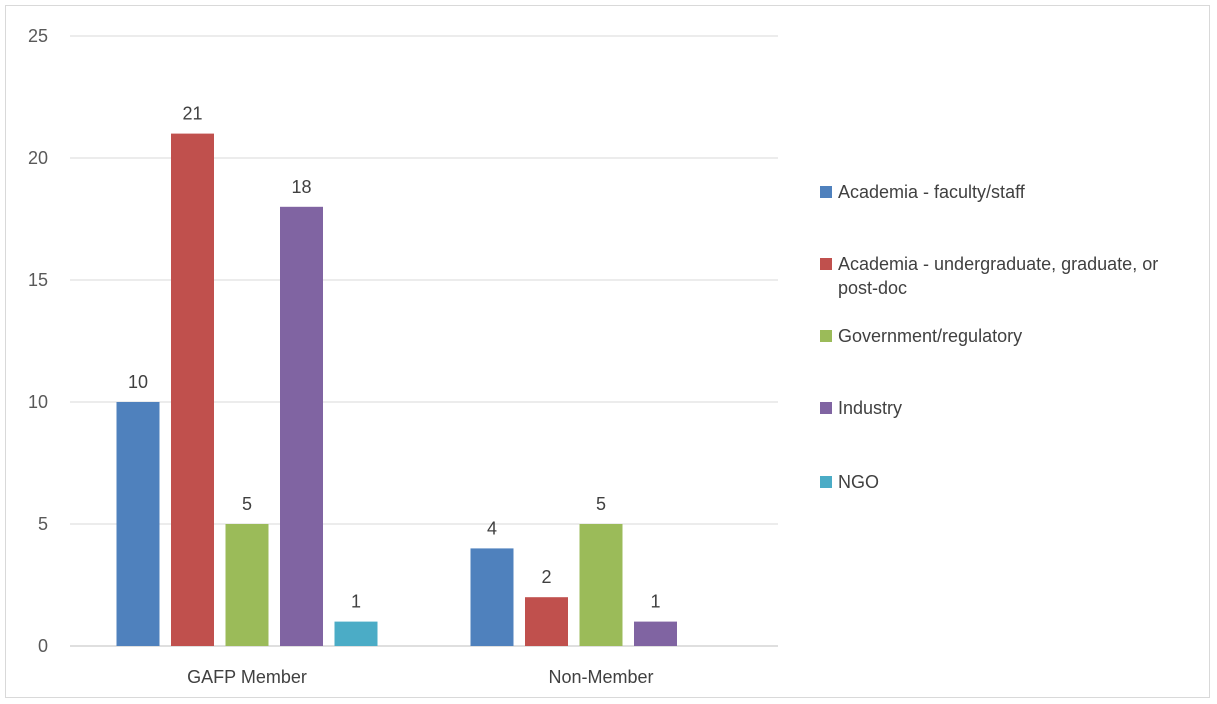 The width and height of the screenshot is (1217, 704). What do you see at coordinates (930, 336) in the screenshot?
I see `legend-entry: Government/regulatory` at bounding box center [930, 336].